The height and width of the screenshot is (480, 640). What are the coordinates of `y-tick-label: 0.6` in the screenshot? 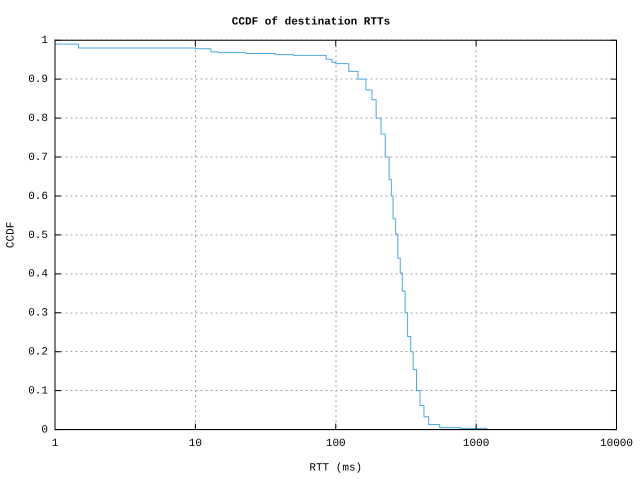 It's located at (38, 196).